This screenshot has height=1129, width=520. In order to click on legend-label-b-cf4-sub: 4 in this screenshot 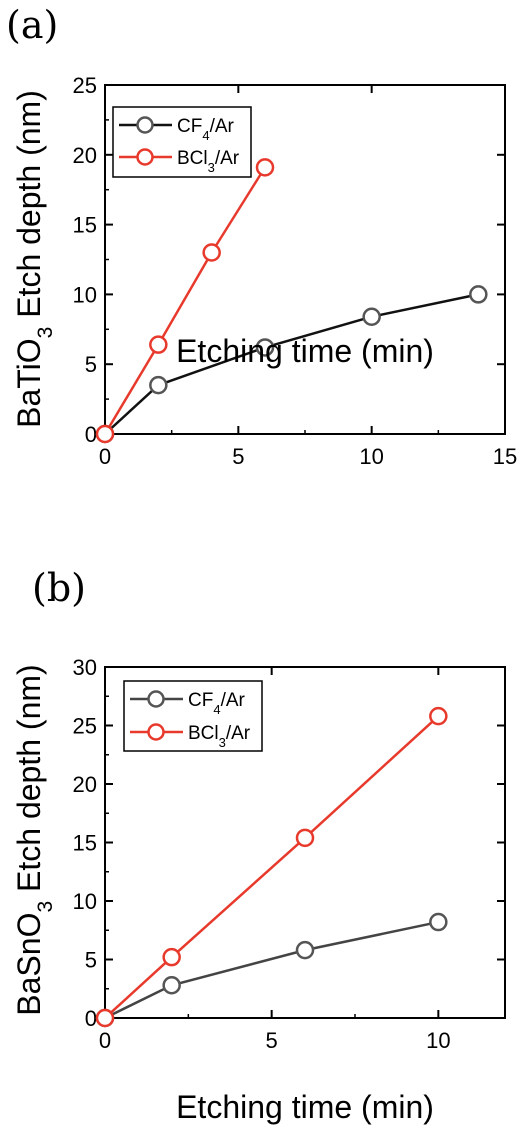, I will do `click(216, 709)`.